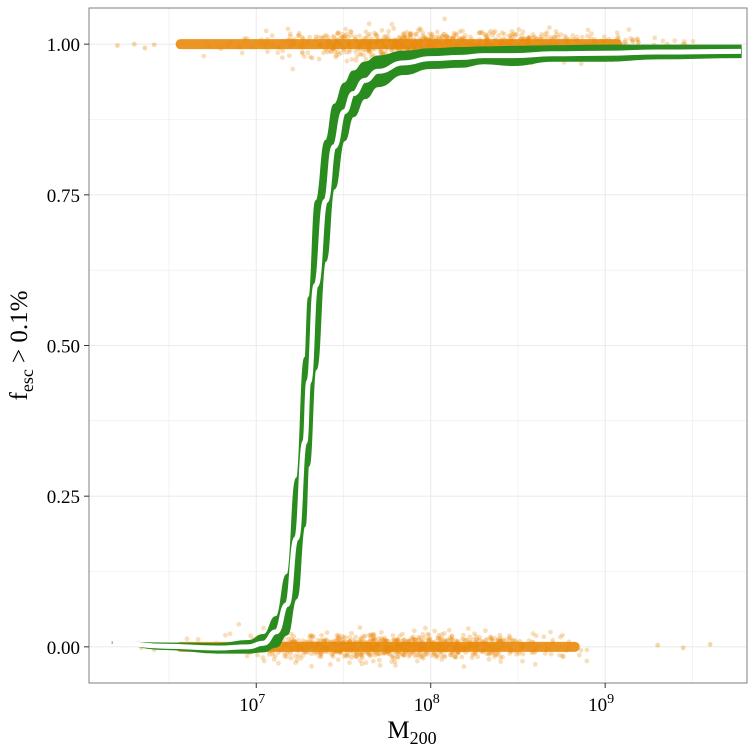 This screenshot has height=750, width=756. What do you see at coordinates (63, 648) in the screenshot?
I see `y-tick-label: 0.00` at bounding box center [63, 648].